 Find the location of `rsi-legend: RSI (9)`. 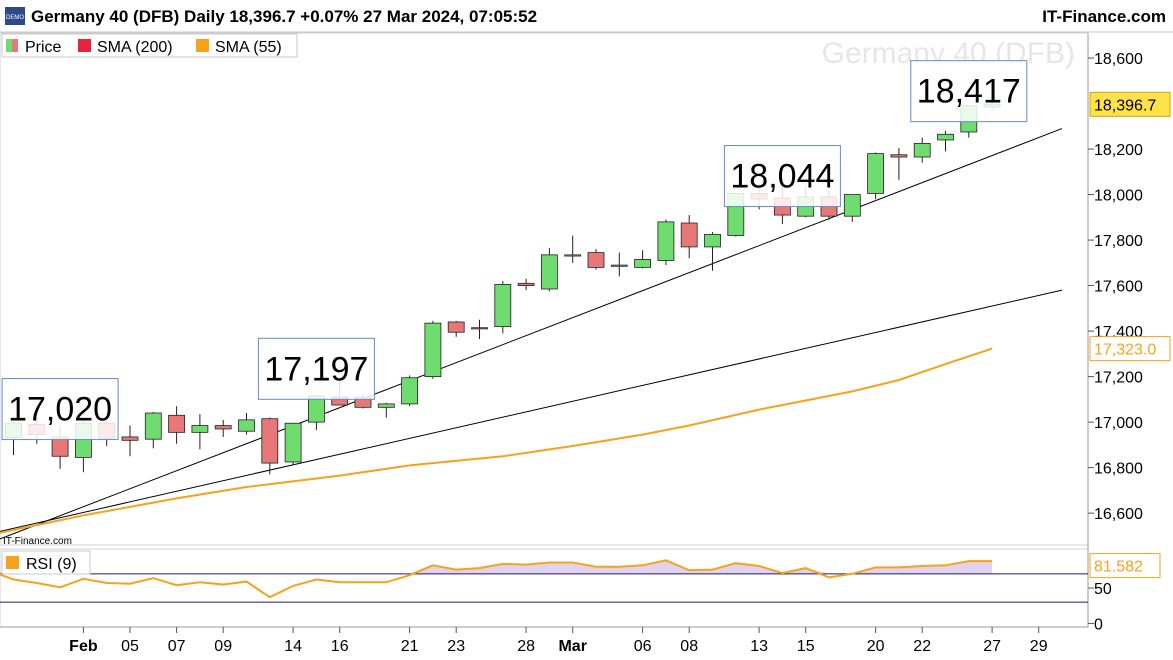

rsi-legend: RSI (9) is located at coordinates (46, 562).